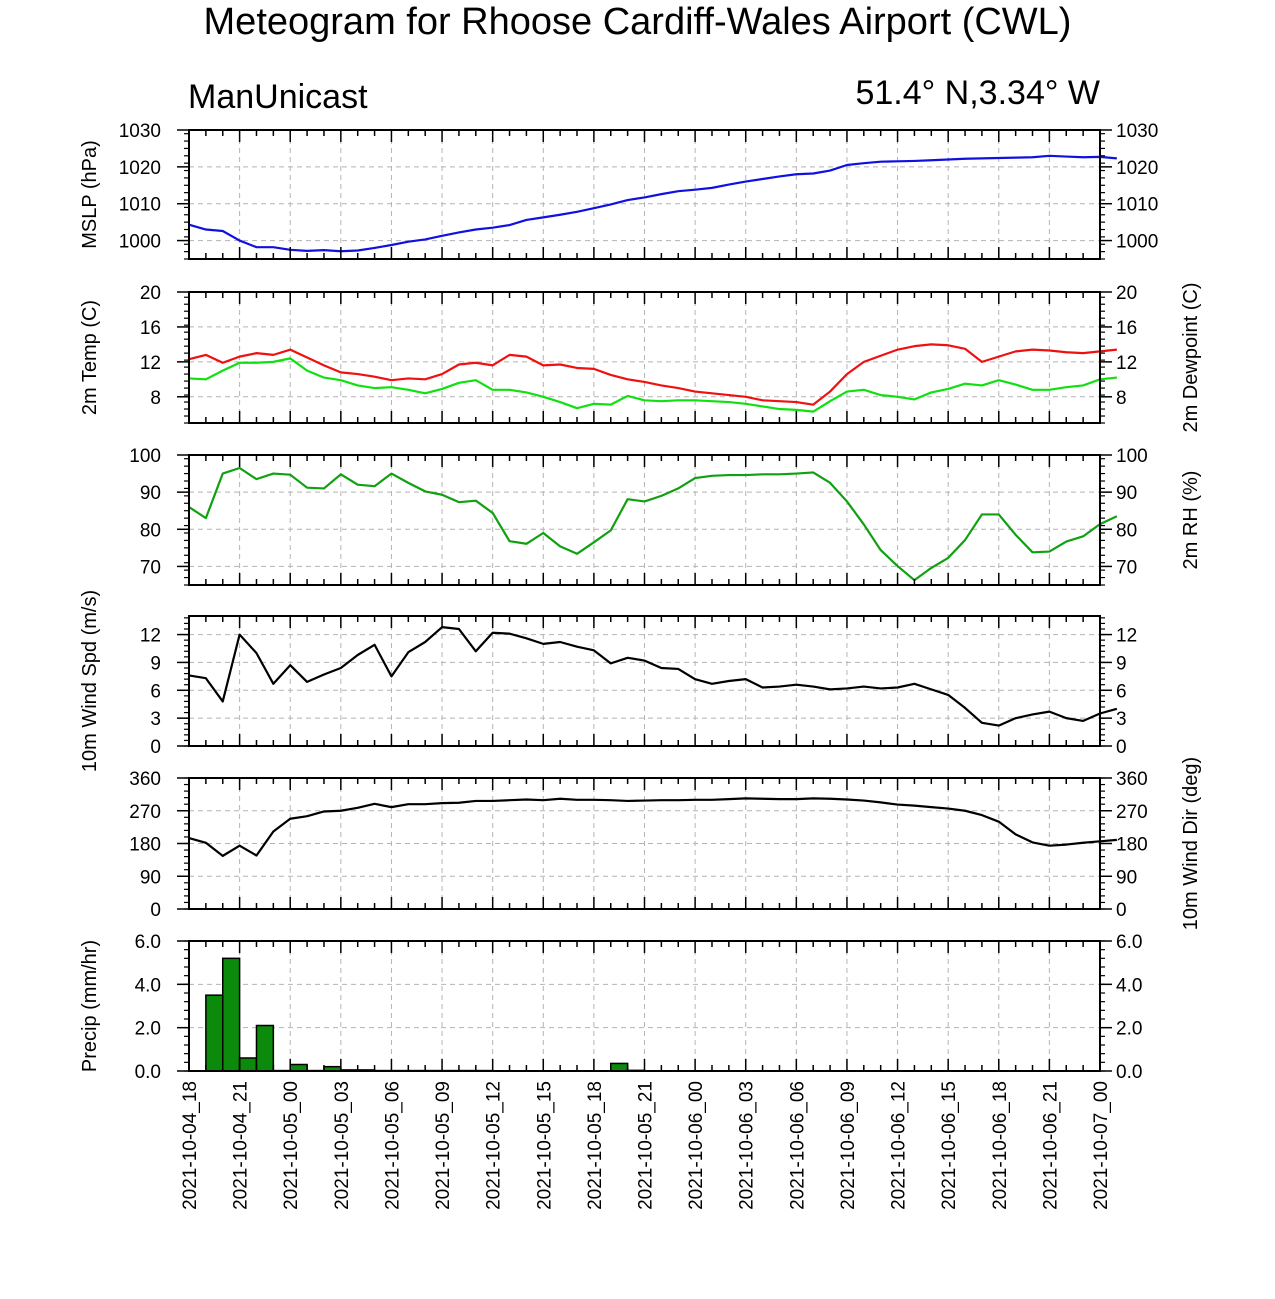 The image size is (1275, 1299). What do you see at coordinates (1121, 663) in the screenshot?
I see `y-tick-label-right: 9` at bounding box center [1121, 663].